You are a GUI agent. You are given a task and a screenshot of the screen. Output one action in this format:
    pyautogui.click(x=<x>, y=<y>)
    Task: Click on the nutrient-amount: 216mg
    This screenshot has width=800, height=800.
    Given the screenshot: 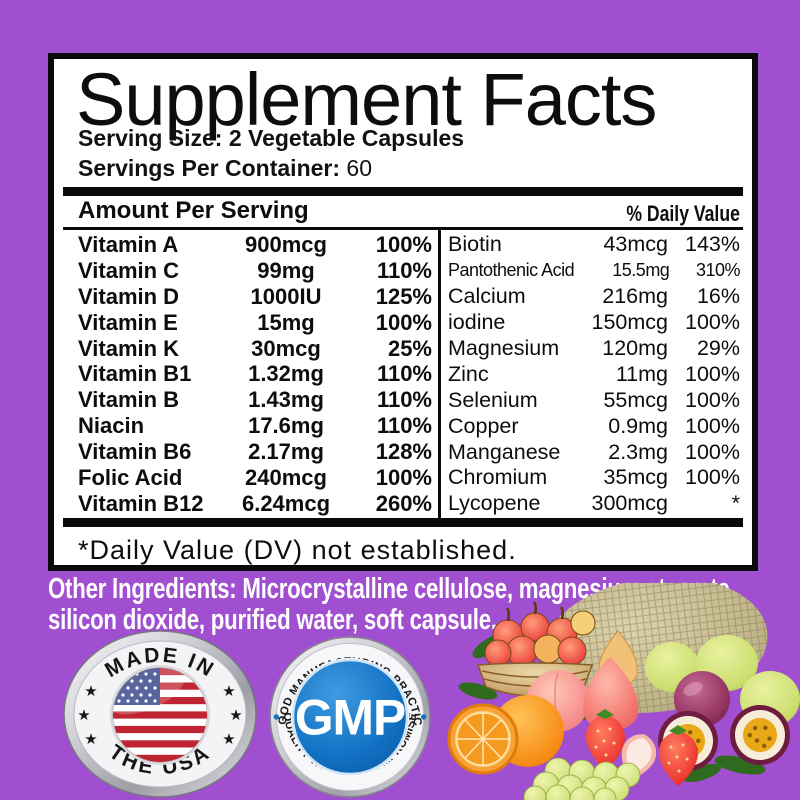 What is the action you would take?
    pyautogui.click(x=635, y=296)
    